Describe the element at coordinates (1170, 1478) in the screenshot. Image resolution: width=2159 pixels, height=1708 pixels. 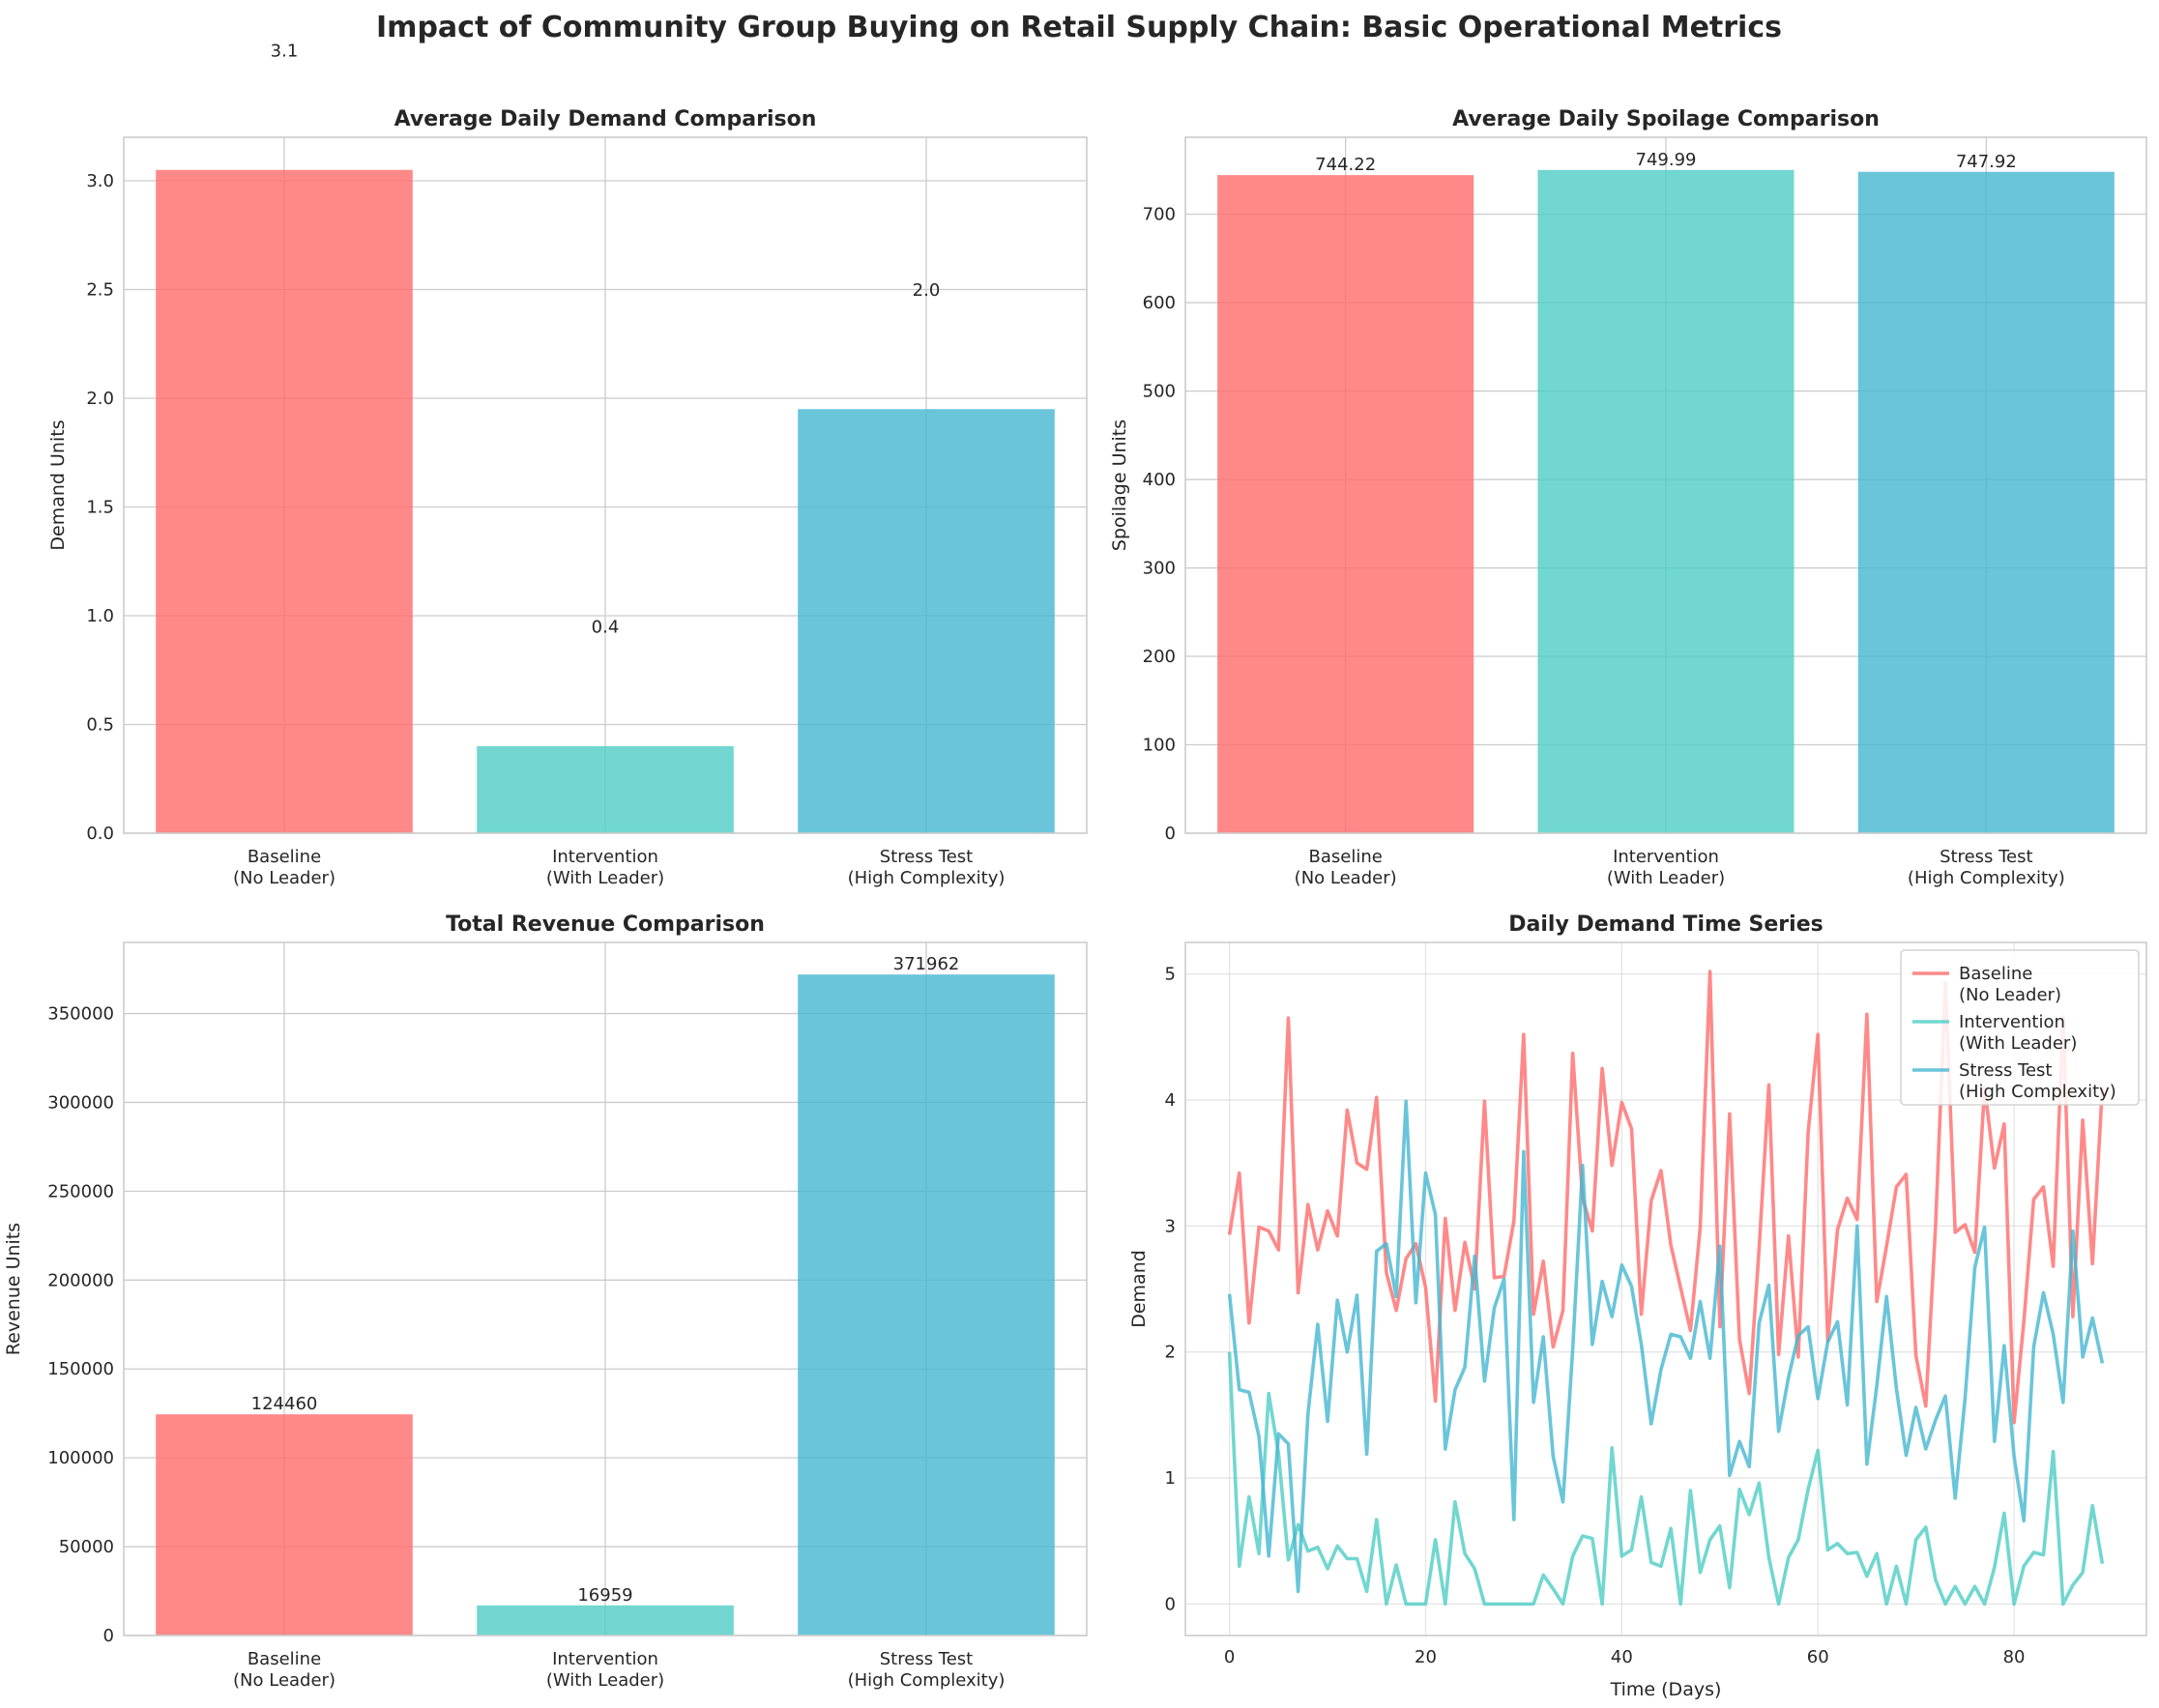
I see `y-tick-label: 1` at that location.